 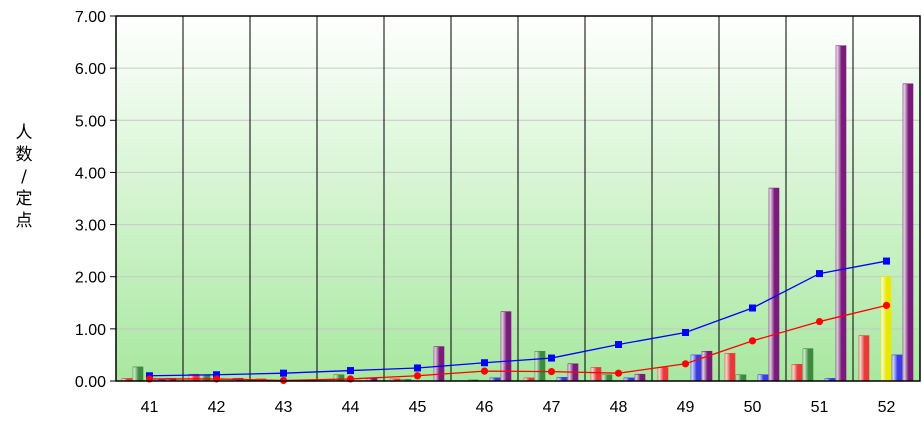 What do you see at coordinates (90, 173) in the screenshot?
I see `y-tick-label: 4.00` at bounding box center [90, 173].